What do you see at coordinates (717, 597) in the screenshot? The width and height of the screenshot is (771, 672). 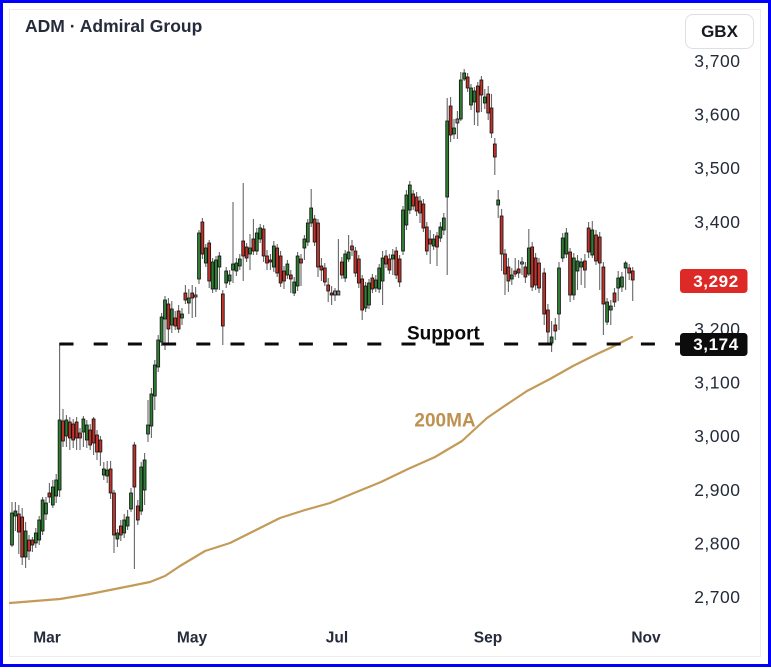 I see `svg-text: 2,700` at bounding box center [717, 597].